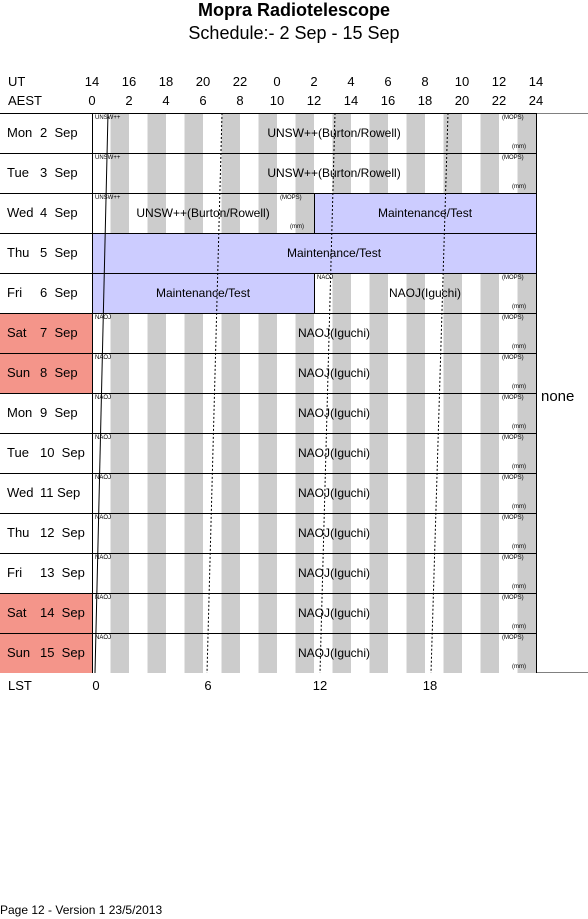 This screenshot has height=919, width=588. I want to click on day-label: Mon 9 Sep, so click(45, 413).